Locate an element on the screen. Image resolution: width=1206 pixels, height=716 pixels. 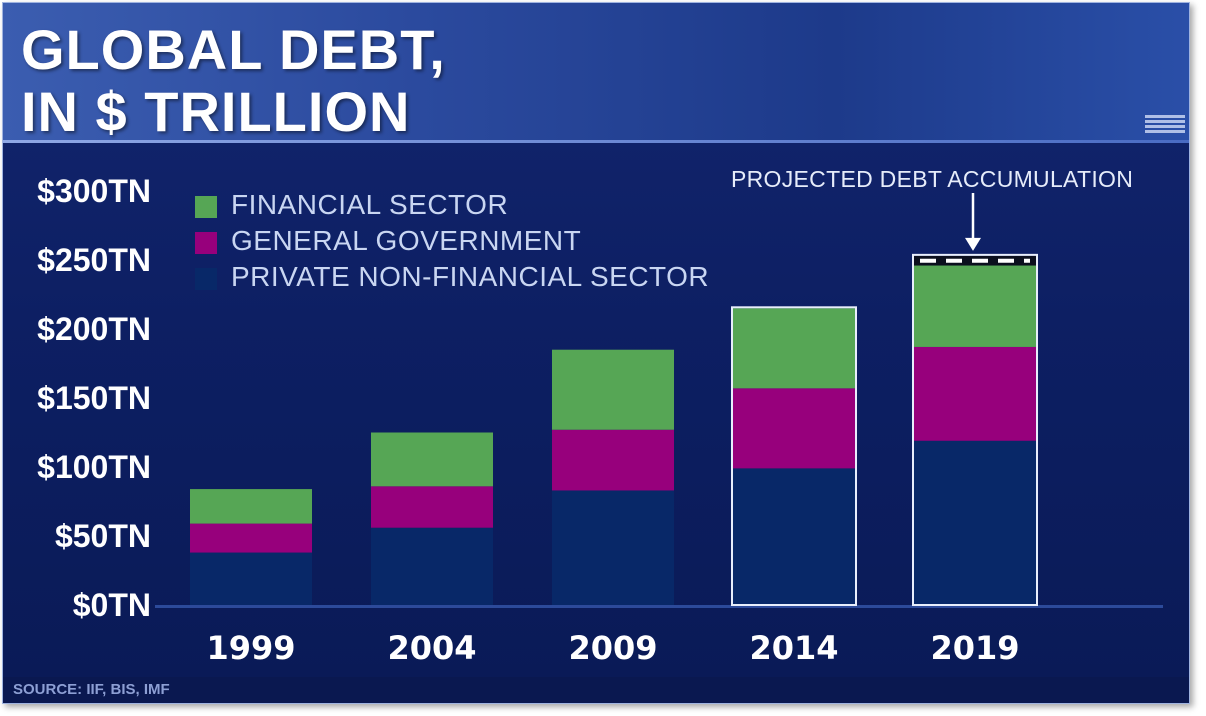
legend-label-government: GENERAL GOVERNMENT is located at coordinates (406, 240).